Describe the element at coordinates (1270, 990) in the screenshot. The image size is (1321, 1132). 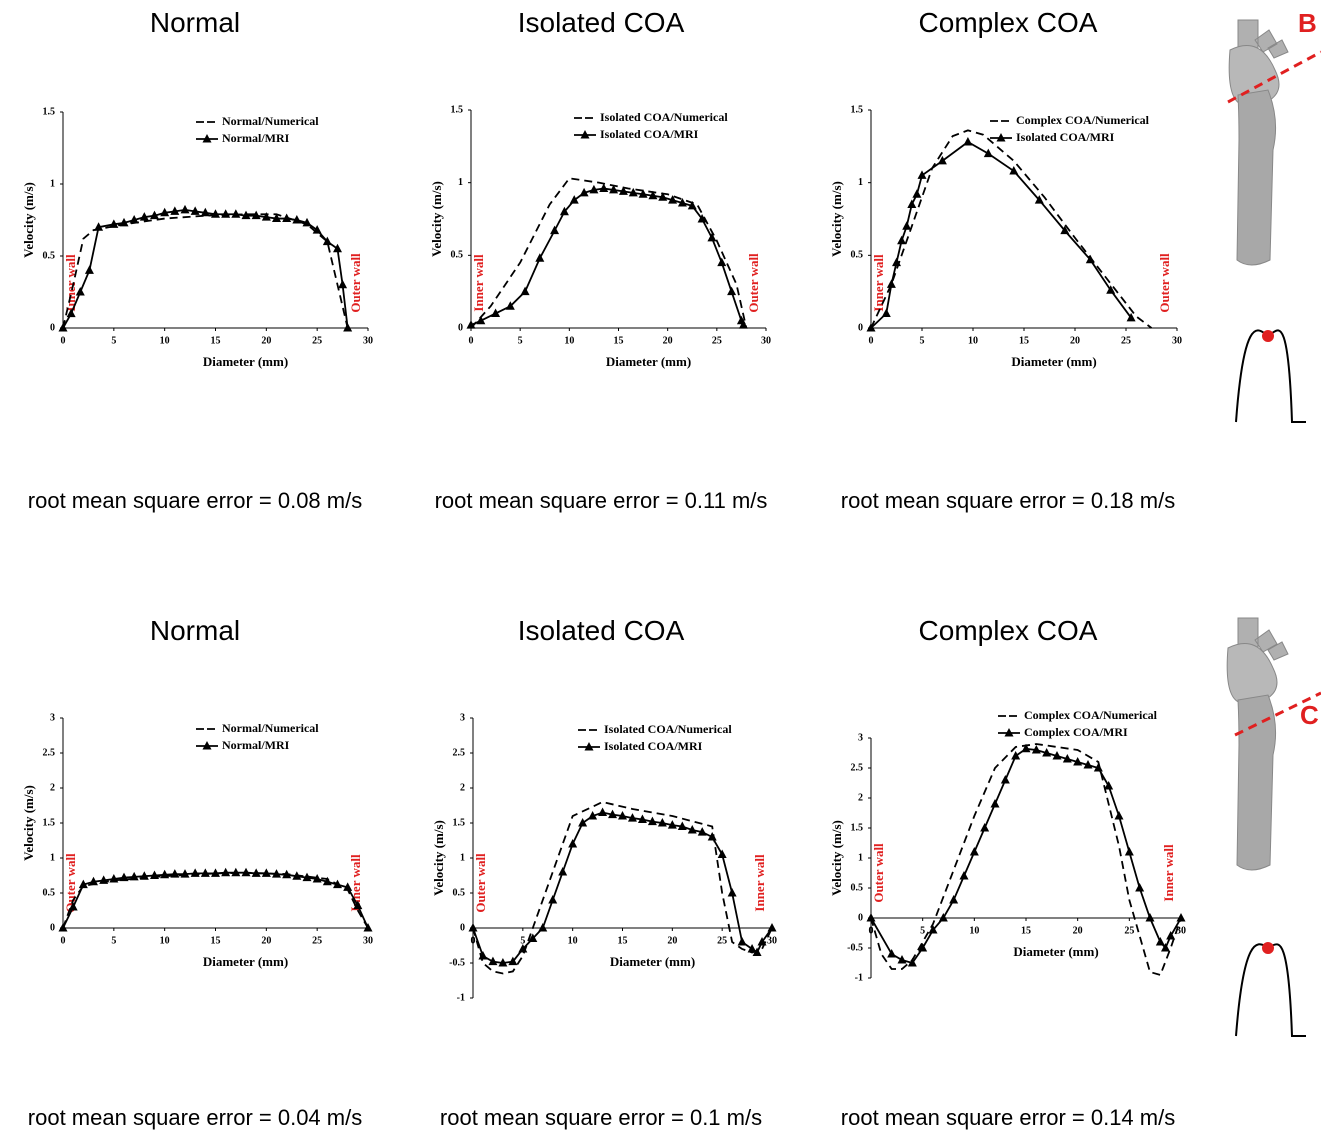
I see `waveform` at that location.